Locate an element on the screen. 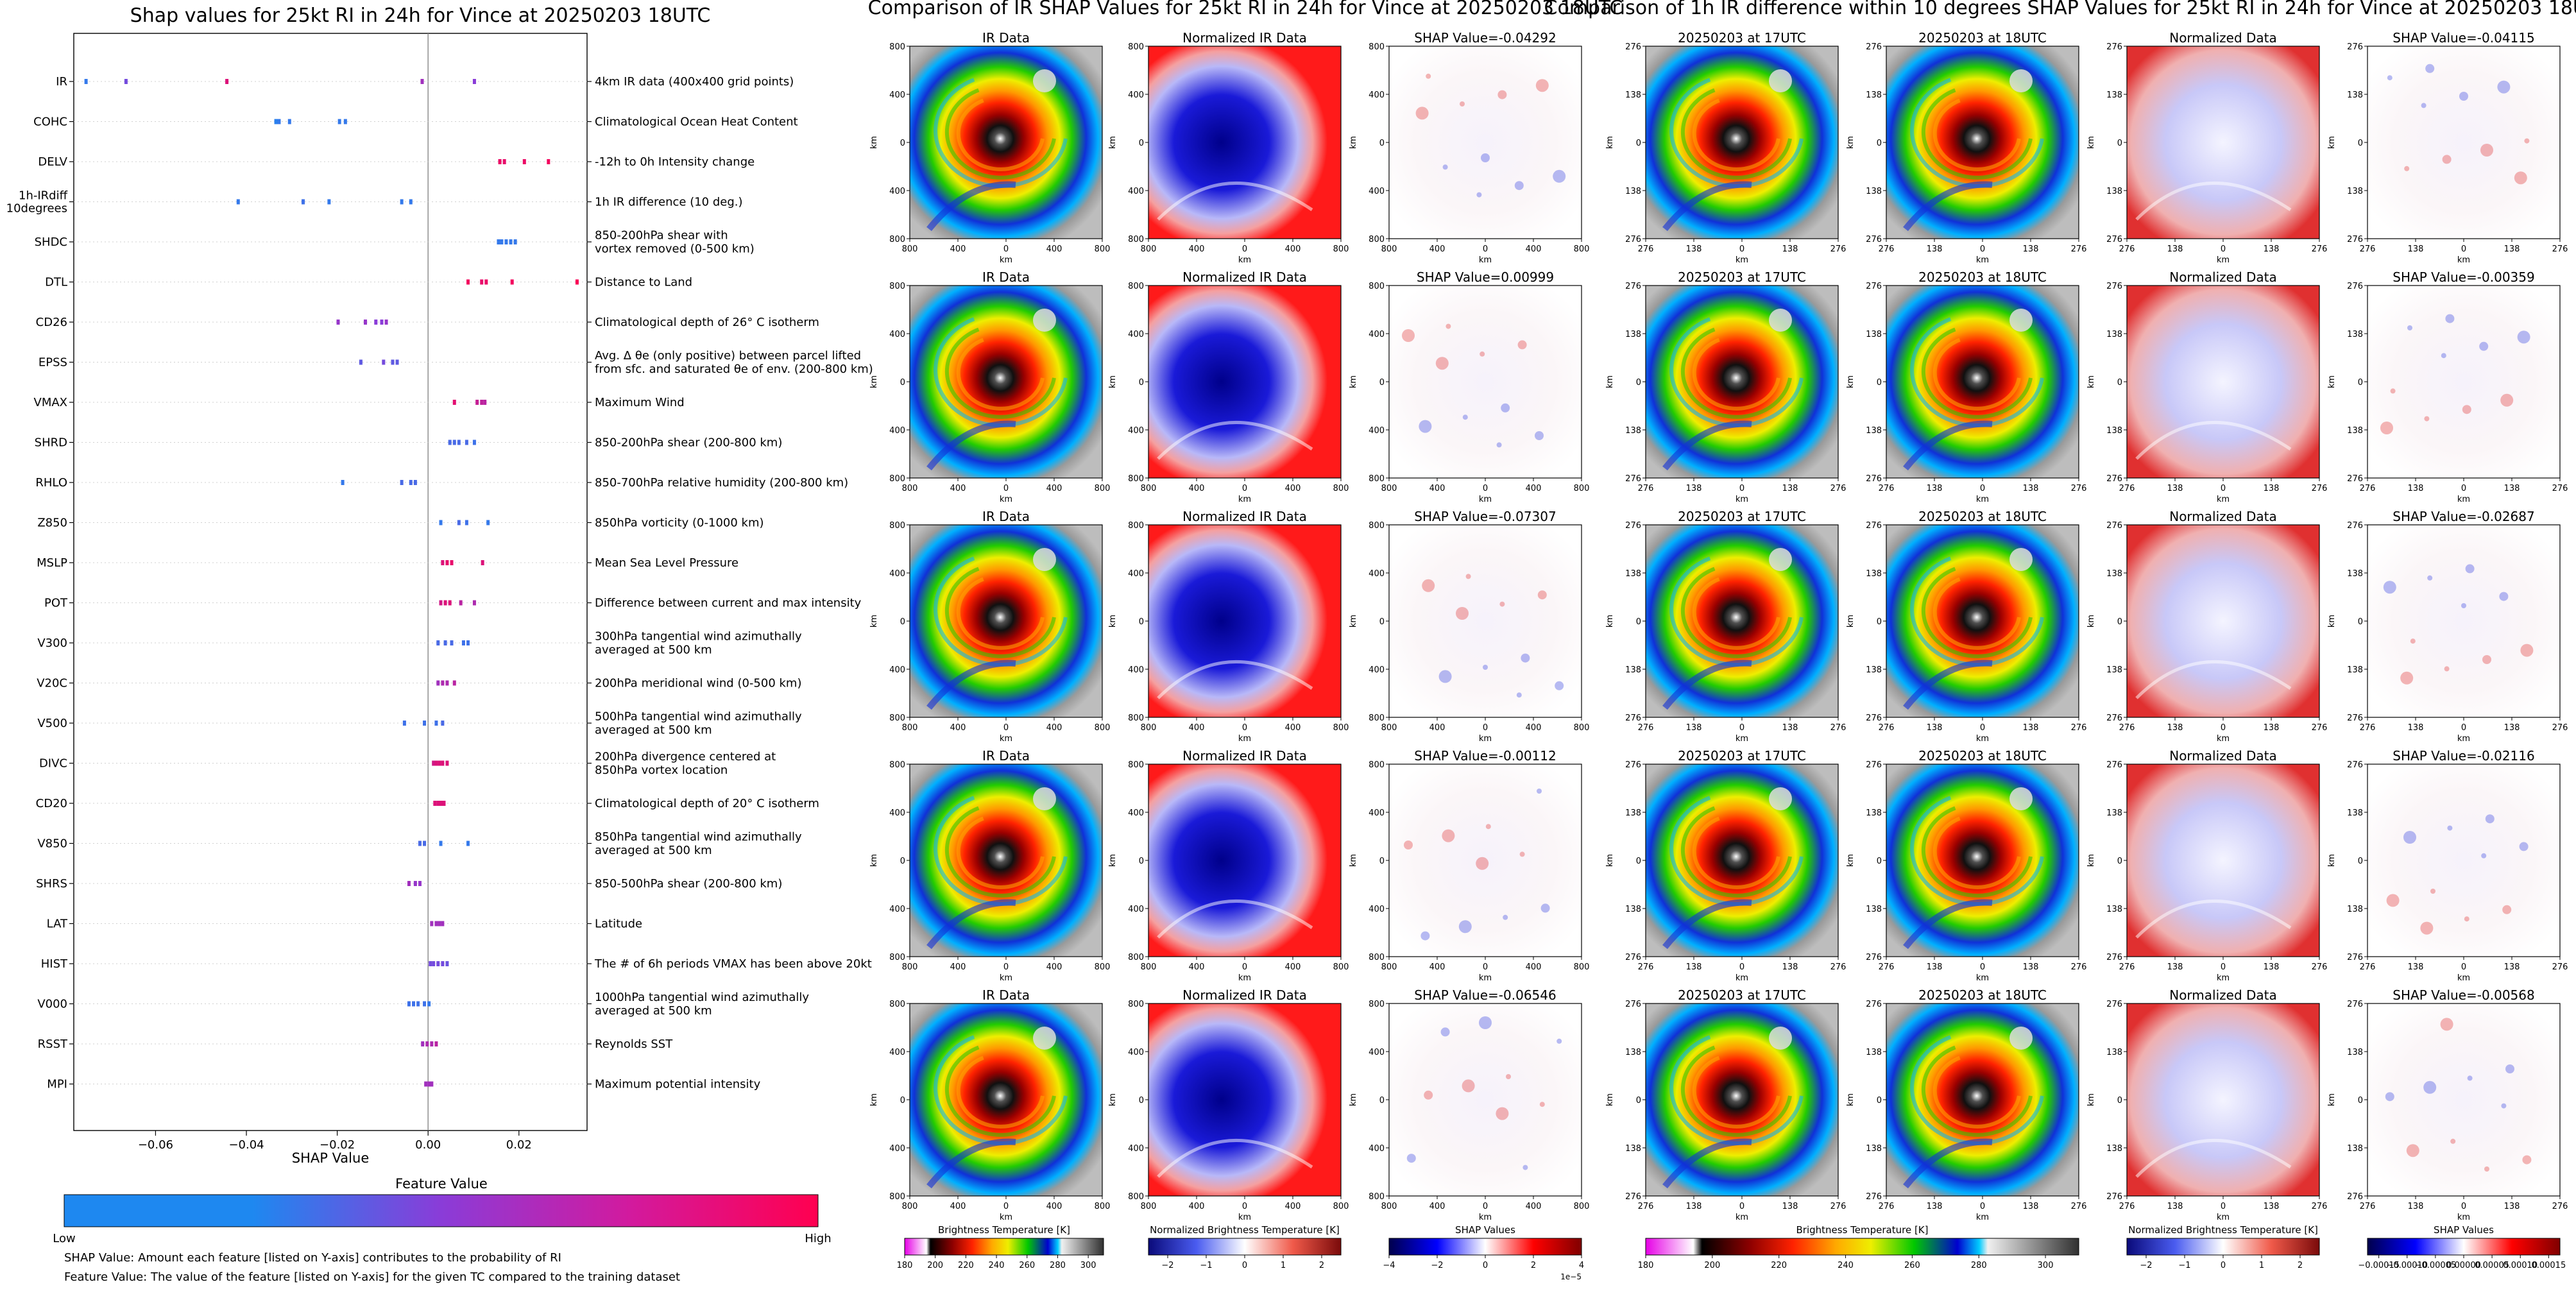  colorbar-tick-label: 280 is located at coordinates (1979, 1265).